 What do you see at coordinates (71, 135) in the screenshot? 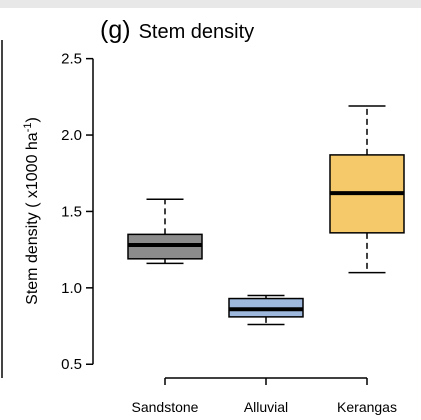
I see `y-tick-label: 2.0` at bounding box center [71, 135].